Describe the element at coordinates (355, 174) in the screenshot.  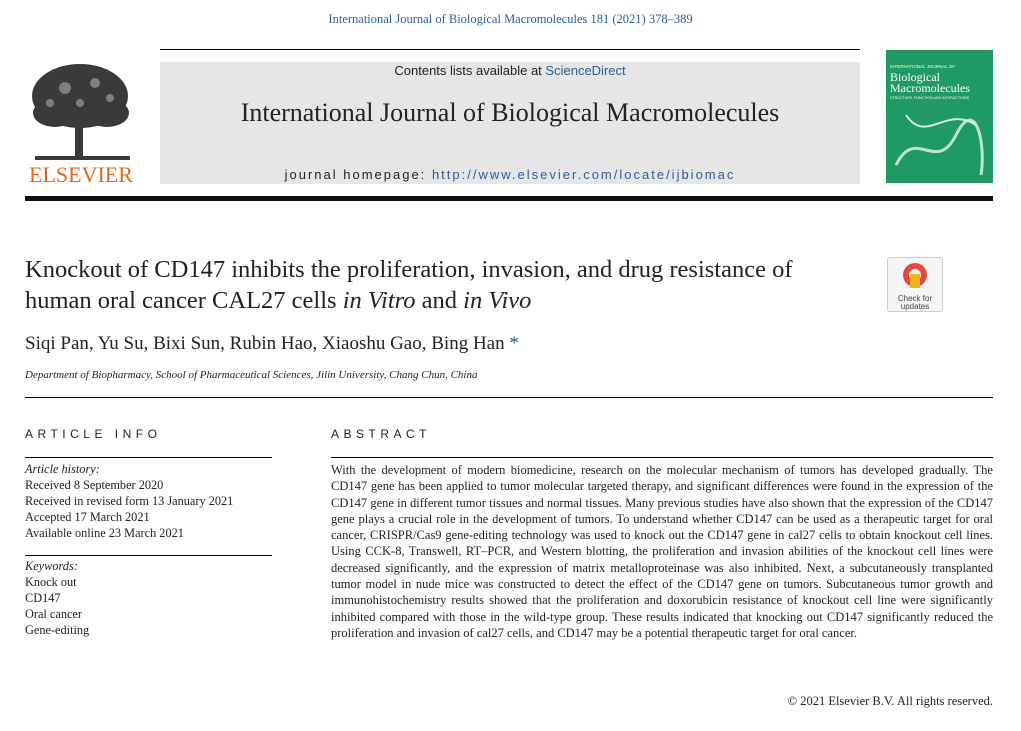
I see `homepage-label: journal homepage:` at that location.